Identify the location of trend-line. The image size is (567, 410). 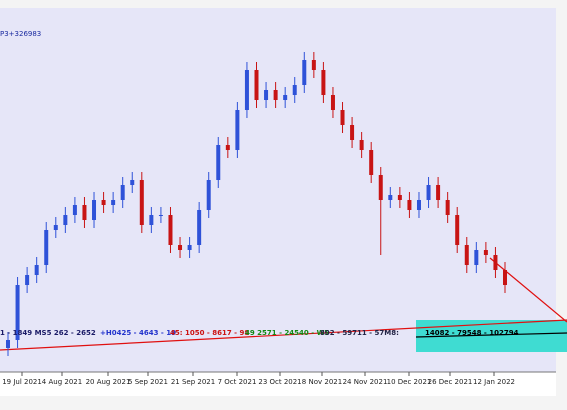
(283, 335).